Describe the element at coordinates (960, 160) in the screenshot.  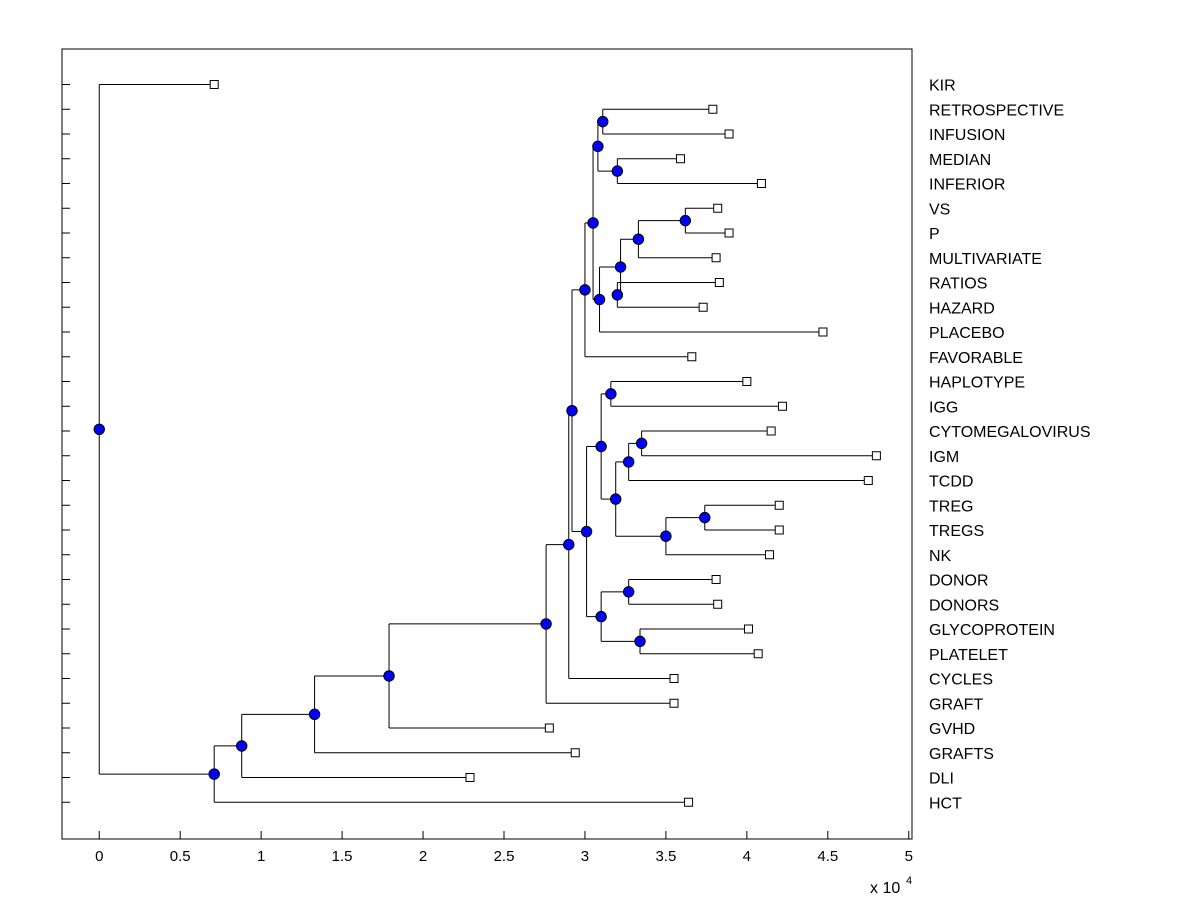
I see `leaf-label: MEDIAN` at that location.